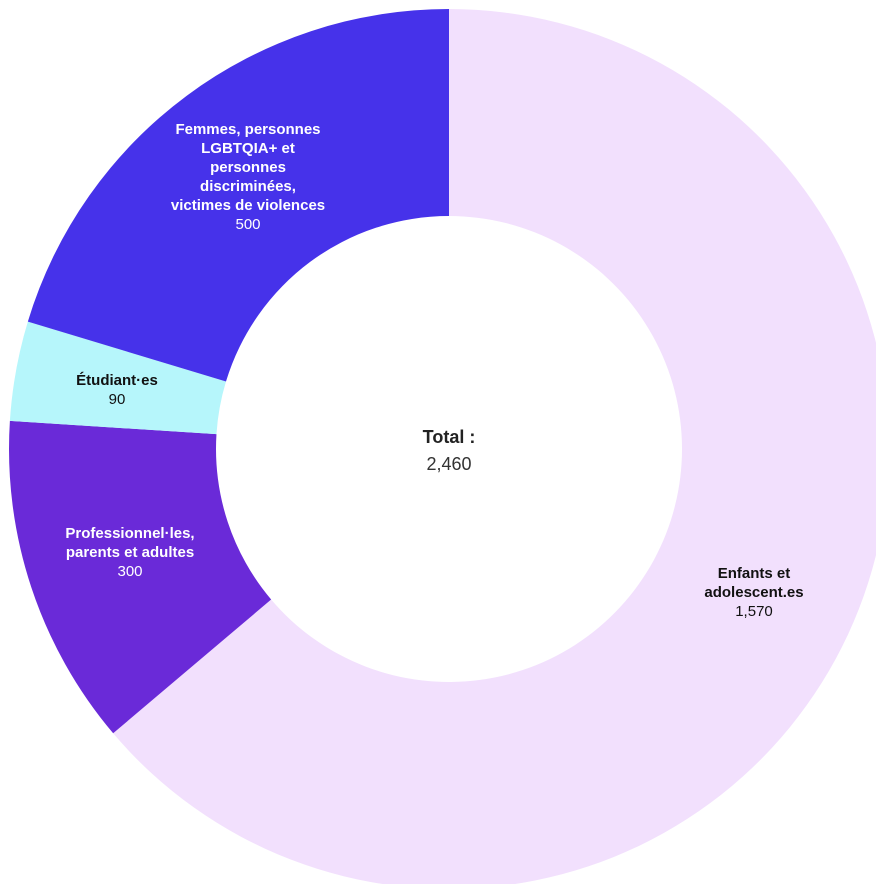 This screenshot has width=876, height=884. I want to click on slice-label-line: Professionnel·les,, so click(129, 533).